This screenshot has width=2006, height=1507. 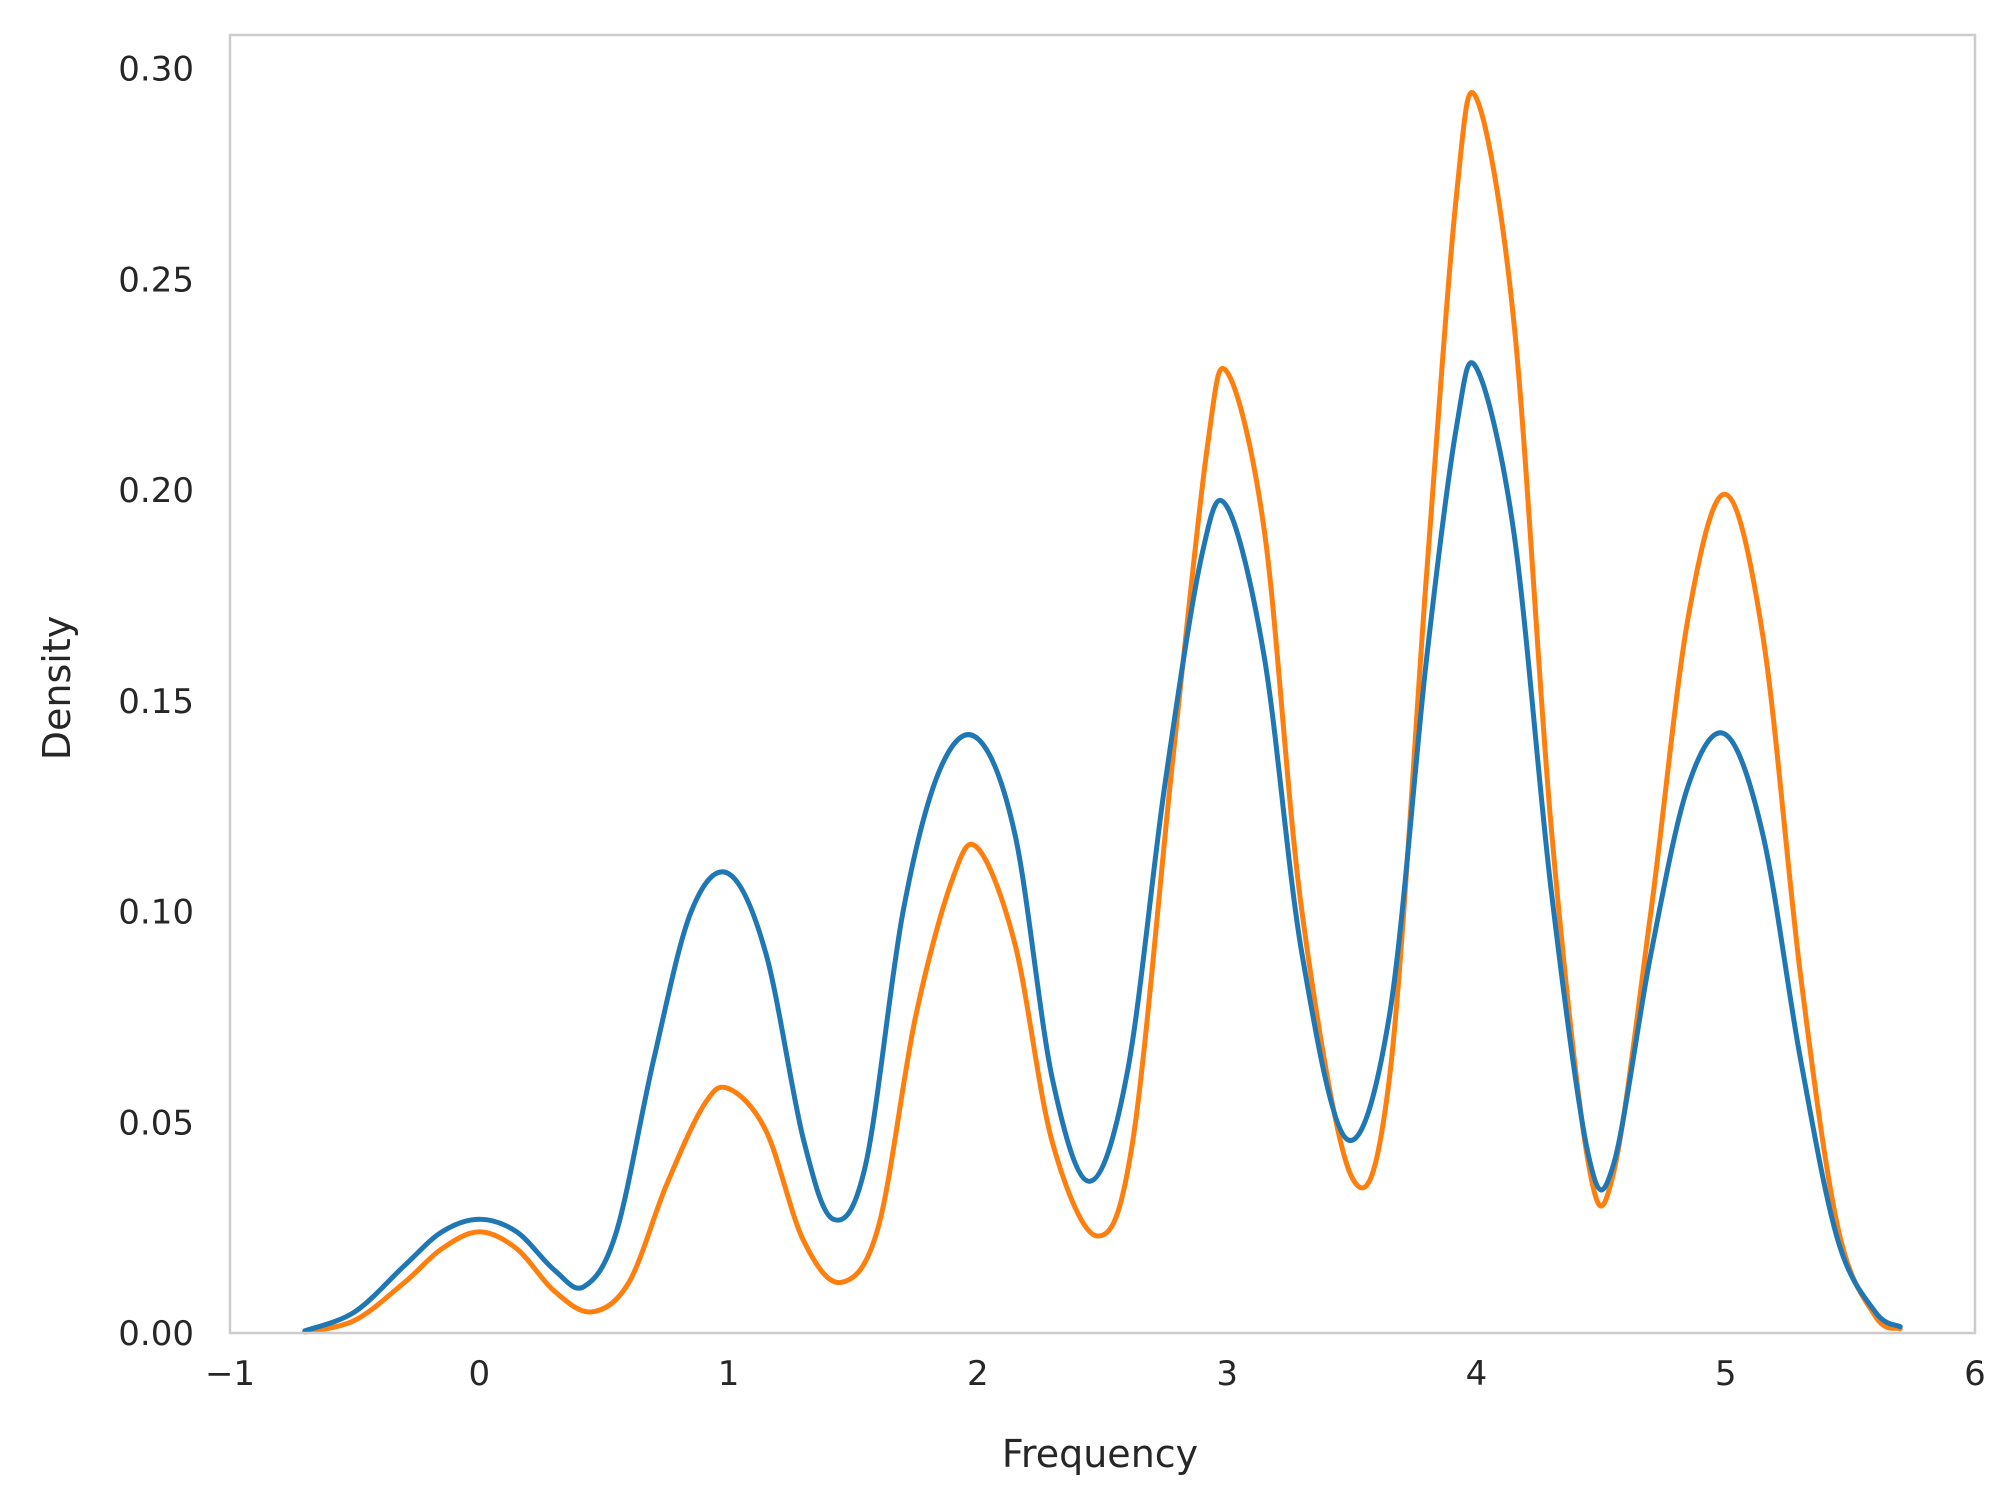 I want to click on x-axis-label: Frequency, so click(x=1100, y=1454).